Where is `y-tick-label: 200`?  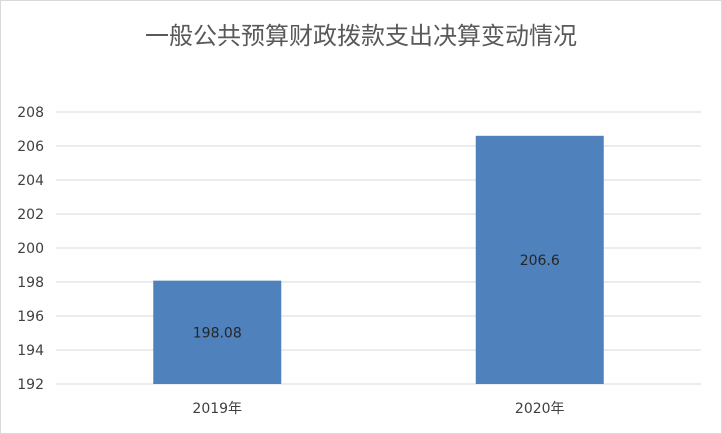
y-tick-label: 200 is located at coordinates (30, 249).